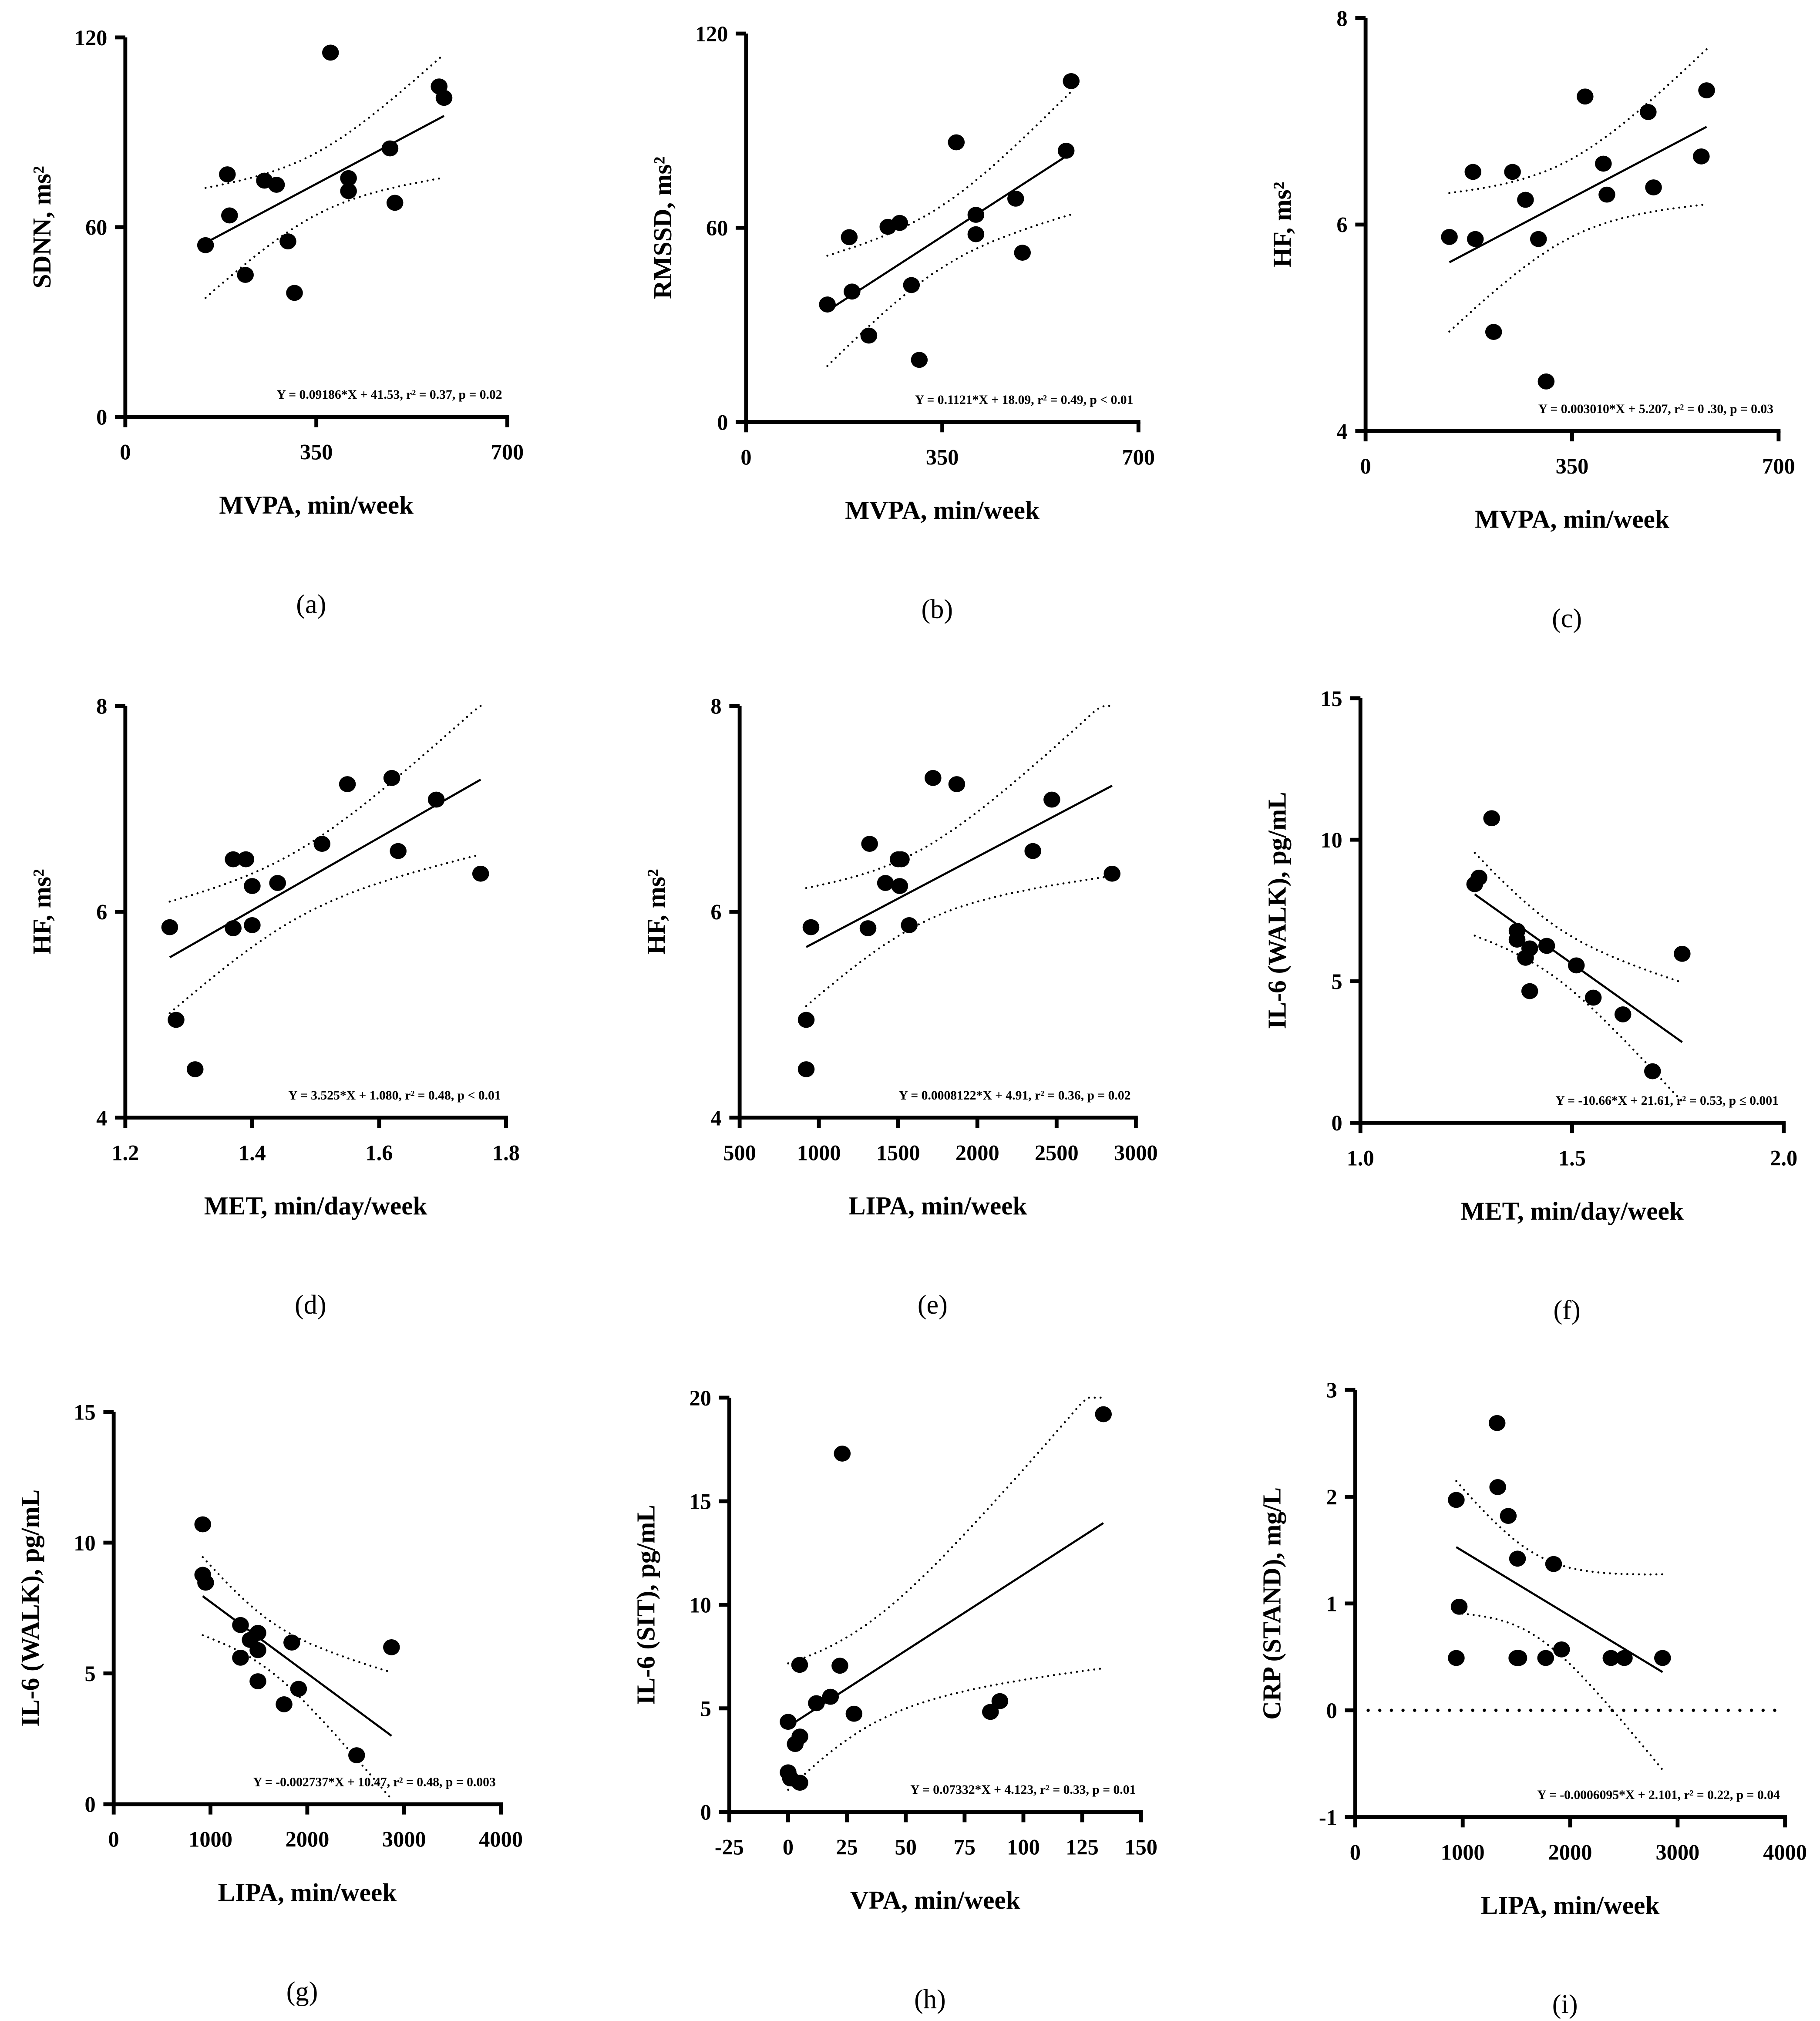  Describe the element at coordinates (30, 1608) in the screenshot. I see `y-axis-label: IL-6 (WALK), pg/mL` at that location.